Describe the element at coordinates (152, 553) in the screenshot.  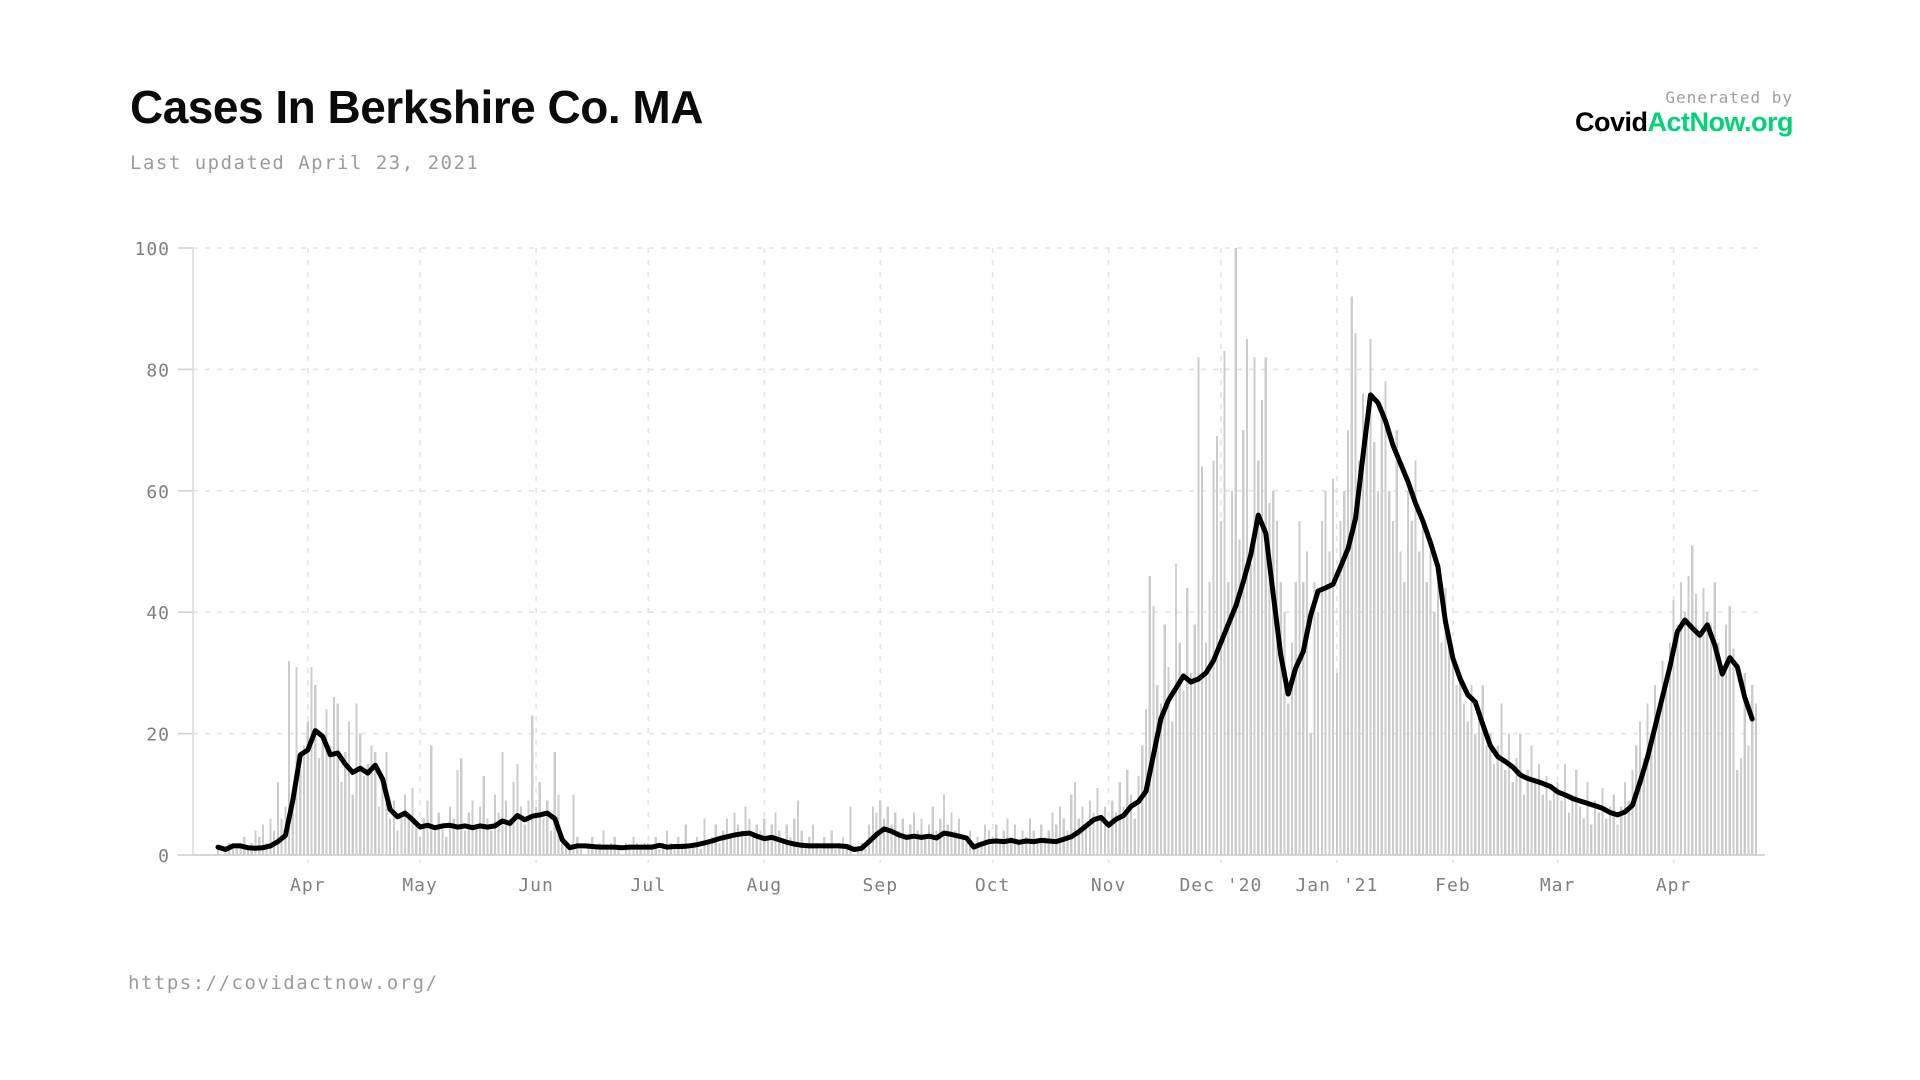
I see `y-axis-labels: 0 20 40 60 80 100` at that location.